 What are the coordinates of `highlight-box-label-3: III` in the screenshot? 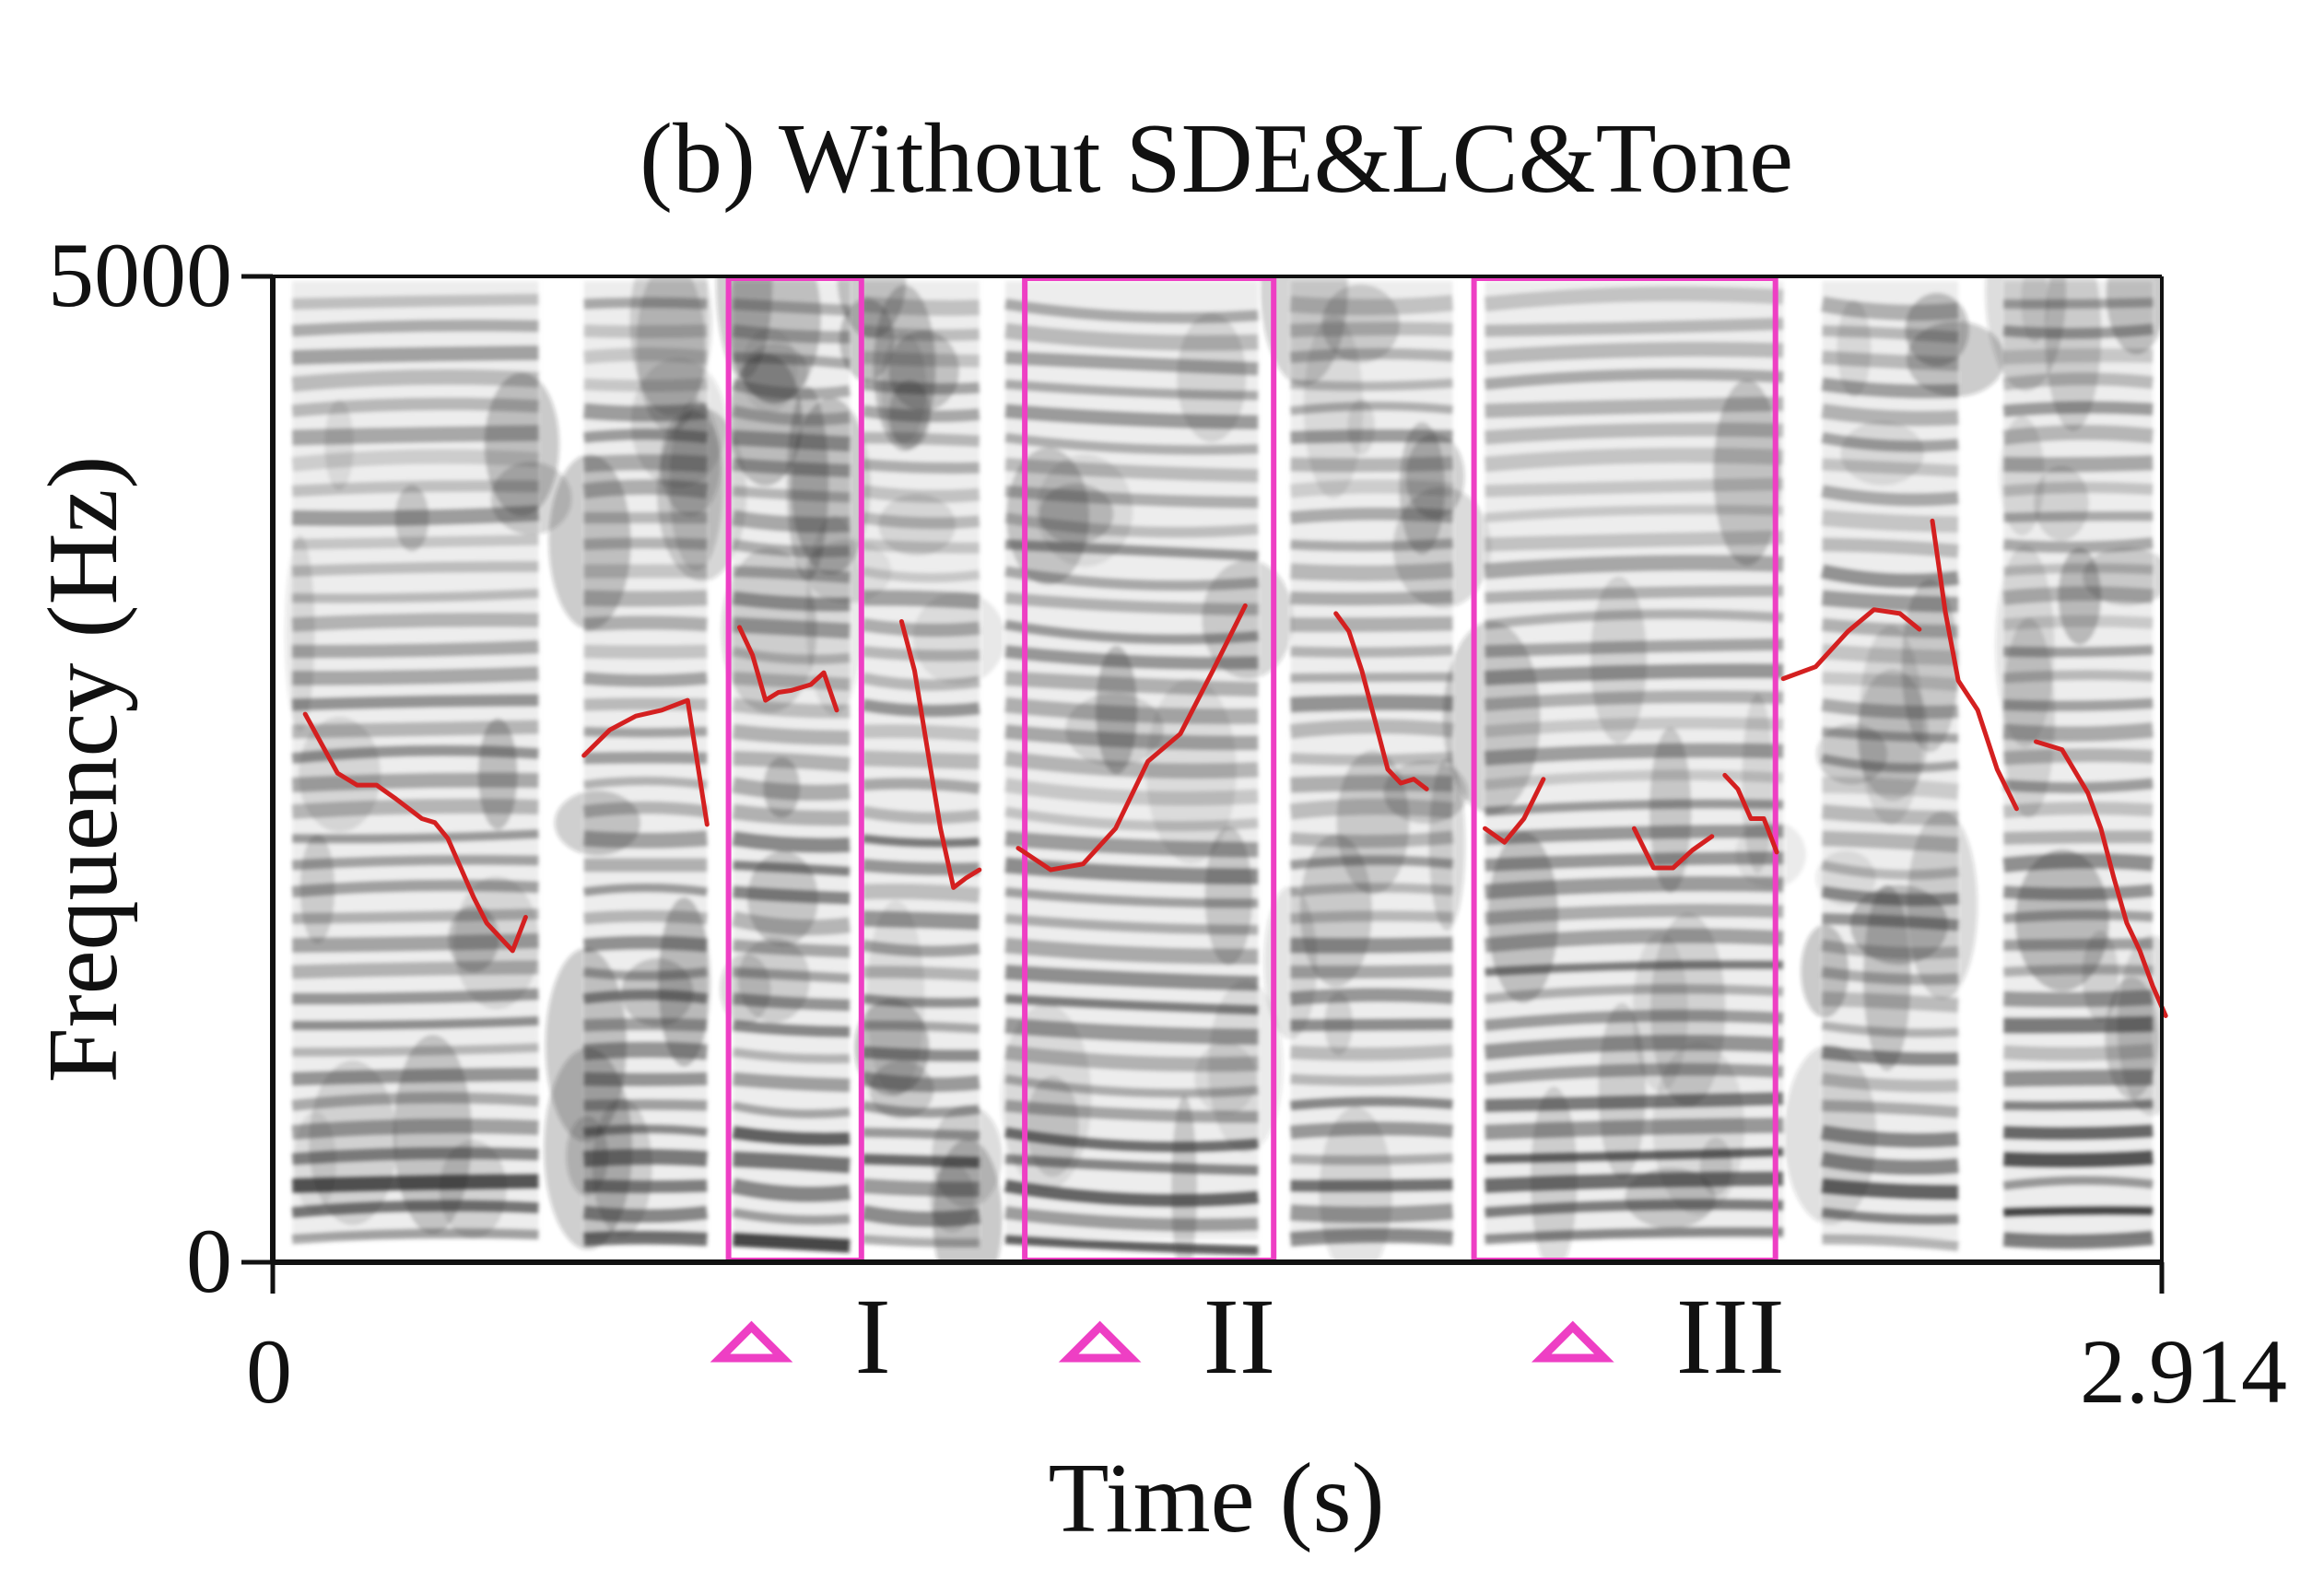 It's located at (1730, 1336).